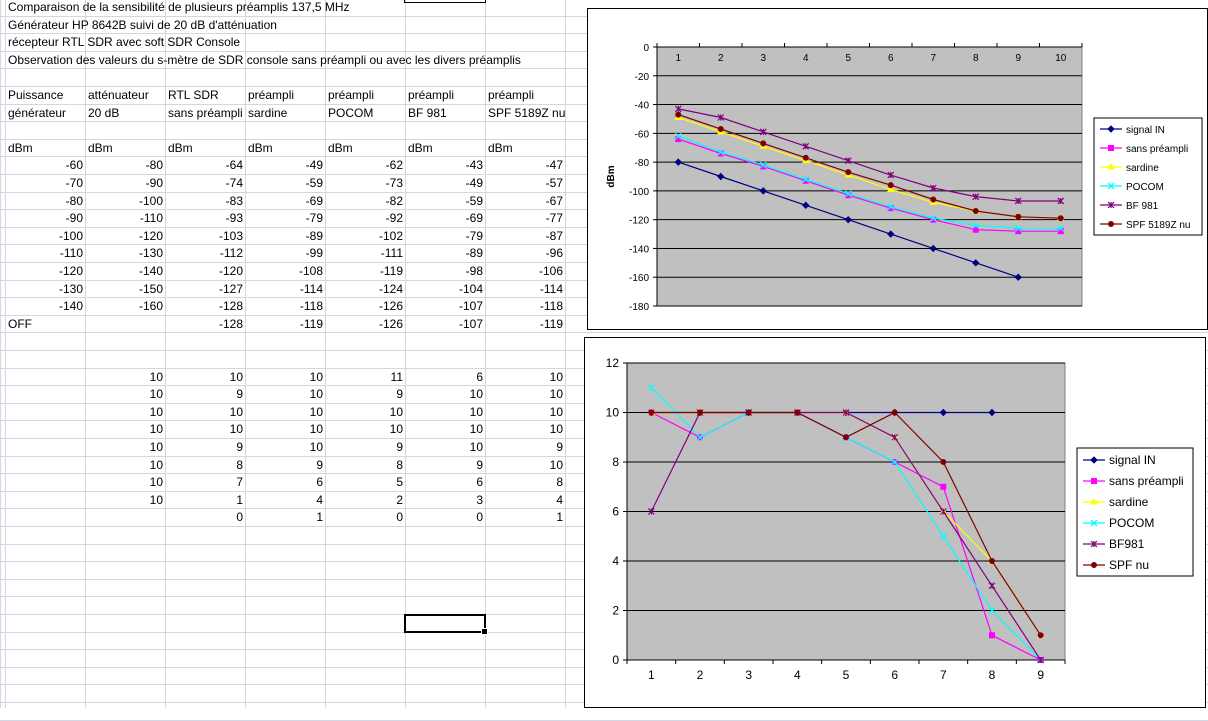 This screenshot has width=1208, height=721. I want to click on cell: 2, so click(399, 500).